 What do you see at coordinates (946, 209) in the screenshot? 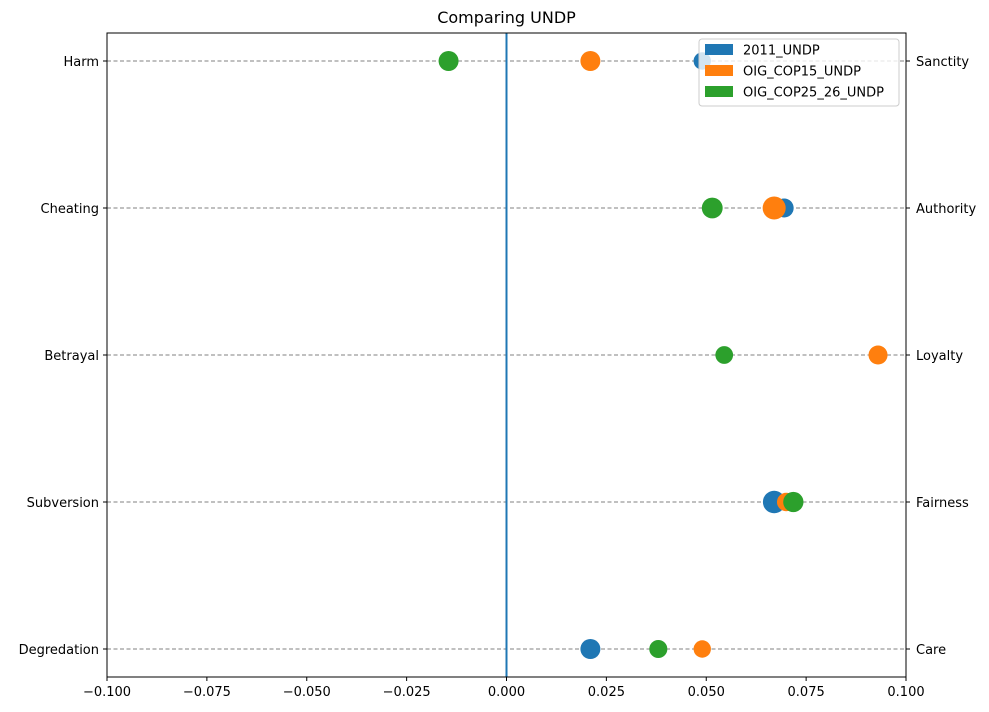
I see `right-category-label: Authority` at bounding box center [946, 209].